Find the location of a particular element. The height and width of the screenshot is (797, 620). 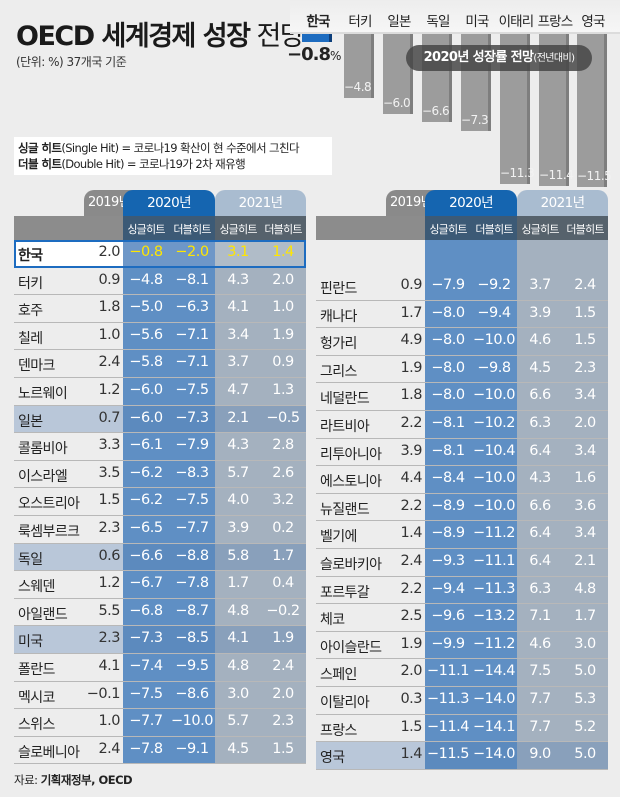

value-2021-single: 7.1 is located at coordinates (540, 616).